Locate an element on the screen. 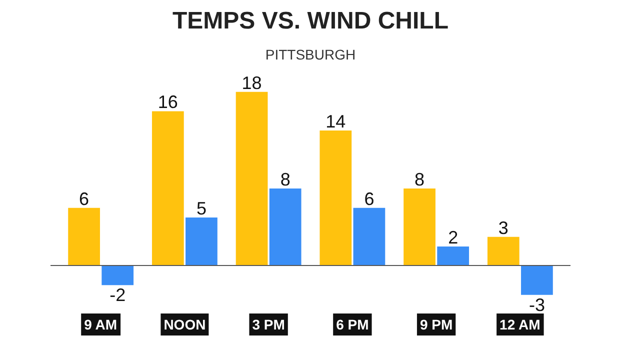  data-label: -2 is located at coordinates (118, 295).